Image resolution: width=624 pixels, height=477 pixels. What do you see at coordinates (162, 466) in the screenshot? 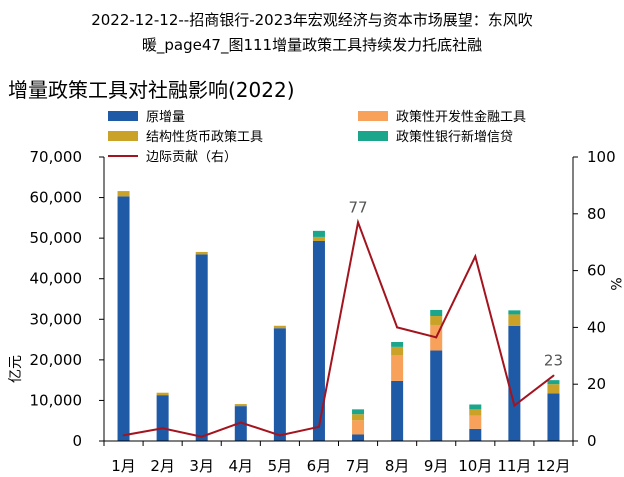
I see `x-tick-label: 2月` at bounding box center [162, 466].